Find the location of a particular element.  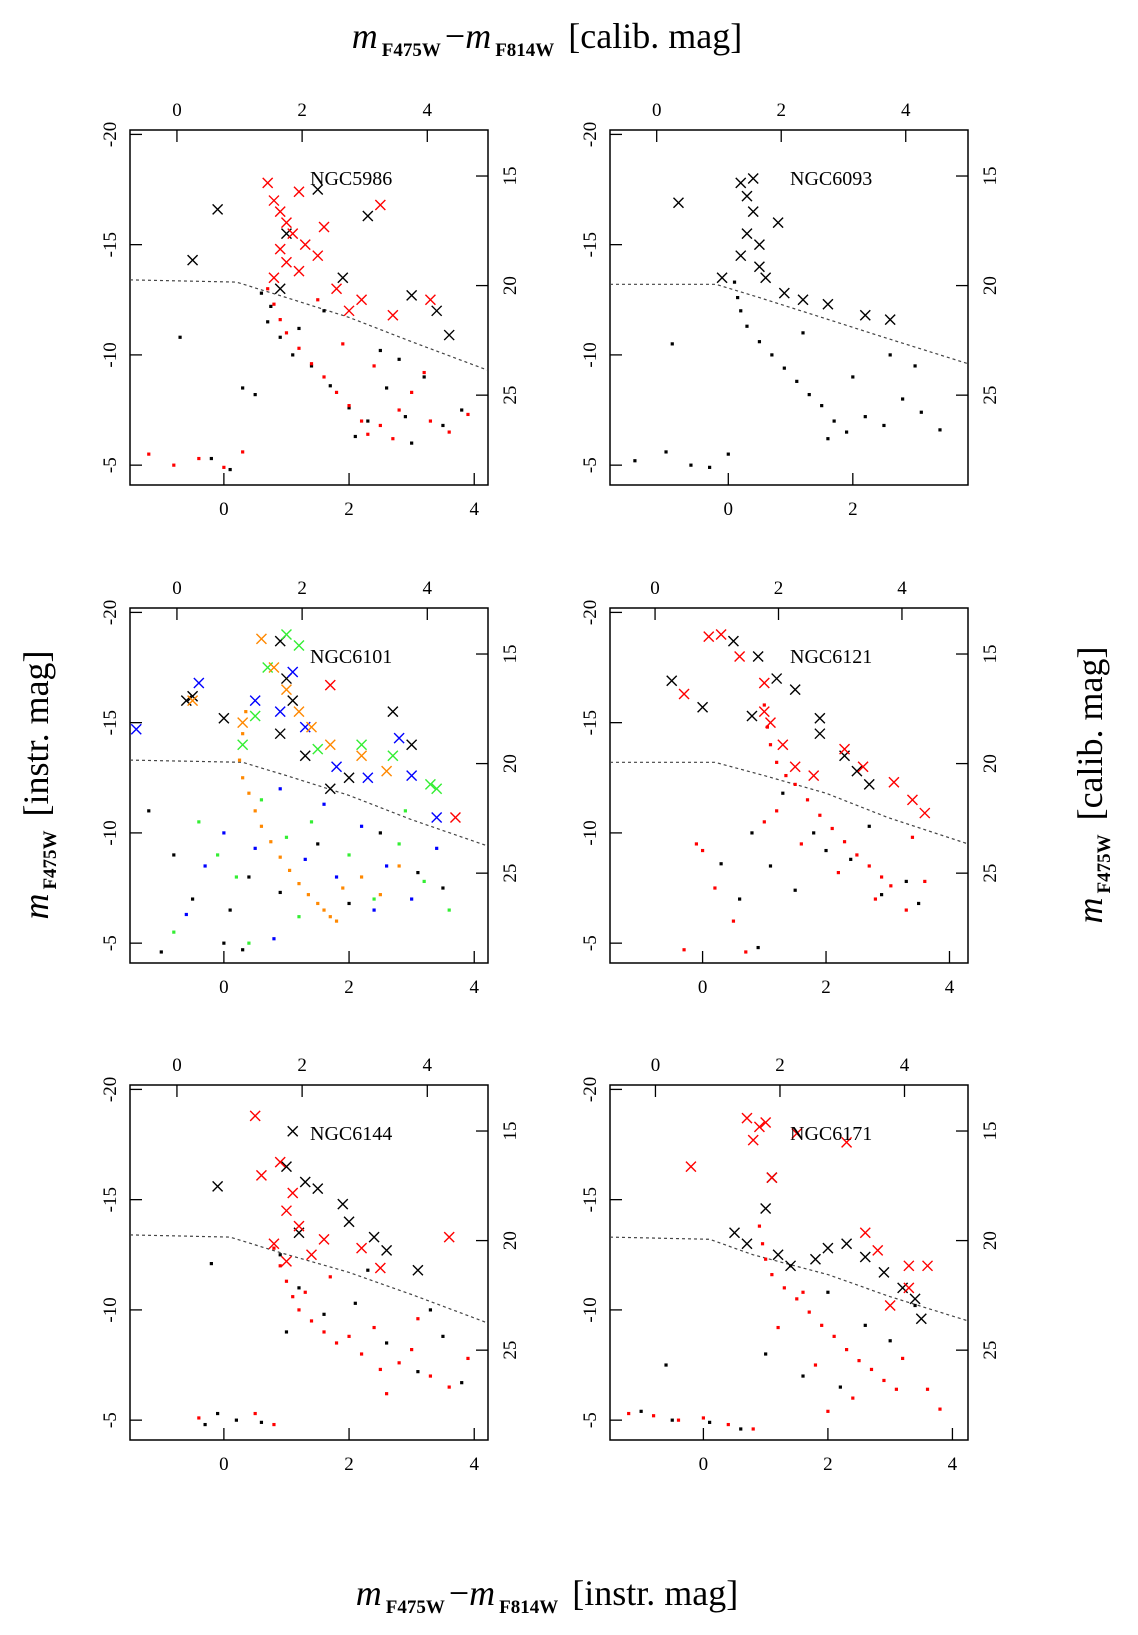

panel-title: NGC6121 is located at coordinates (831, 657).